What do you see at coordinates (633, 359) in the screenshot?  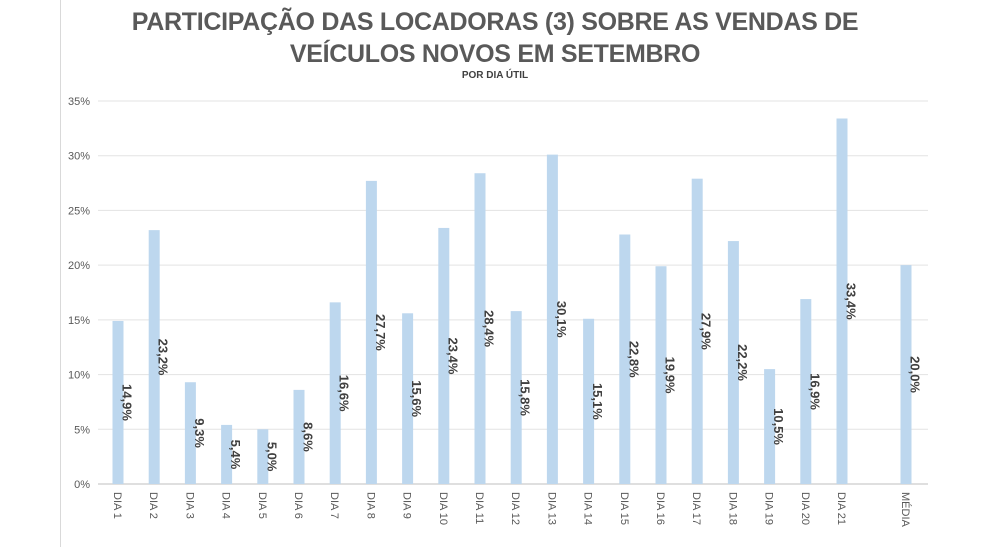 I see `data-label: 22,8%` at bounding box center [633, 359].